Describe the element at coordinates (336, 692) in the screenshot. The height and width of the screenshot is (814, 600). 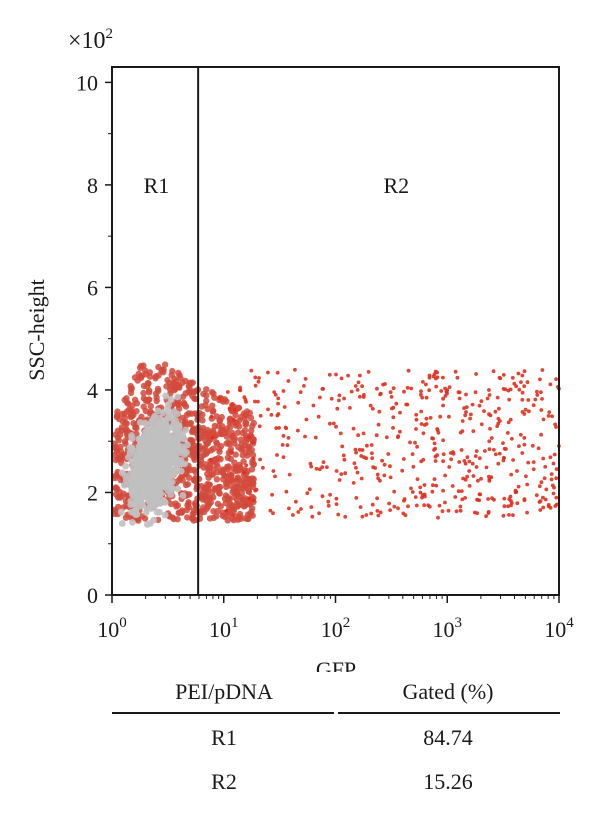
I see `table-header: PEI/pDNA Gated (%)` at that location.